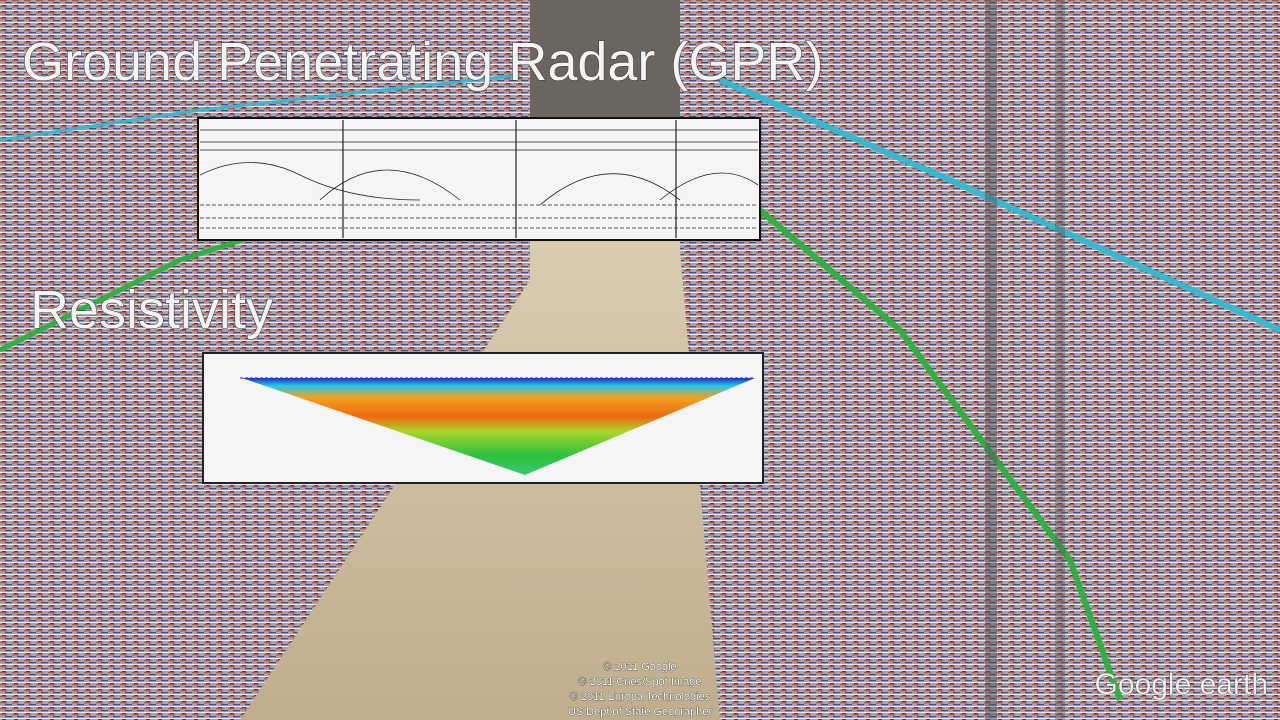 The image size is (1280, 720). Describe the element at coordinates (640, 697) in the screenshot. I see `attribution: © 2011 Europa Technologies` at that location.